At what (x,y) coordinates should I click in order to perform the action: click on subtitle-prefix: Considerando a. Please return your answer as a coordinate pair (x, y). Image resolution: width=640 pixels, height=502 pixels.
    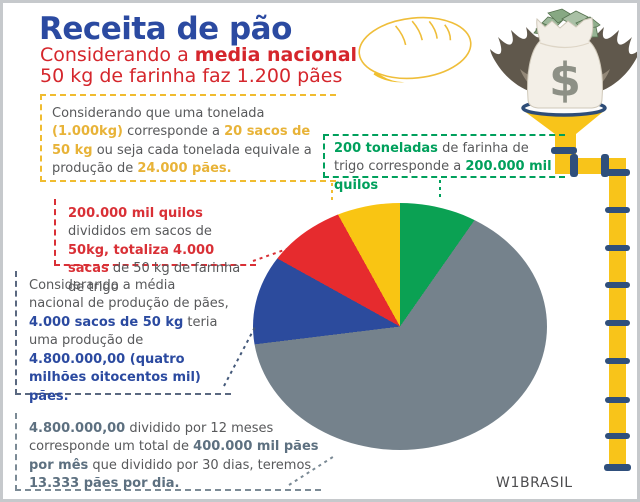
    Looking at the image, I should click on (117, 55).